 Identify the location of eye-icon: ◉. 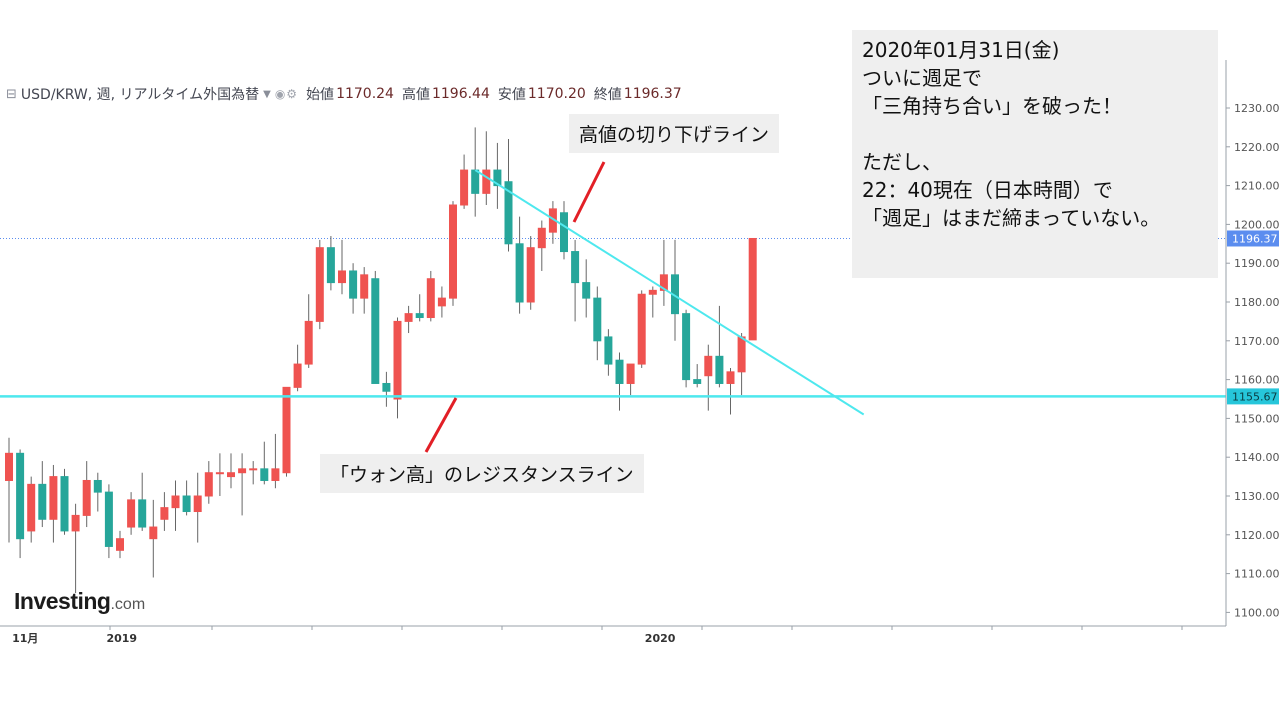
(280, 94).